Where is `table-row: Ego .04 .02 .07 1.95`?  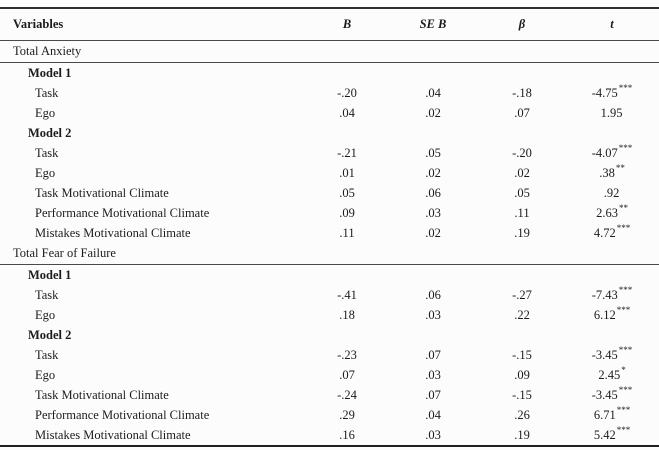 table-row: Ego .04 .02 .07 1.95 is located at coordinates (329, 113).